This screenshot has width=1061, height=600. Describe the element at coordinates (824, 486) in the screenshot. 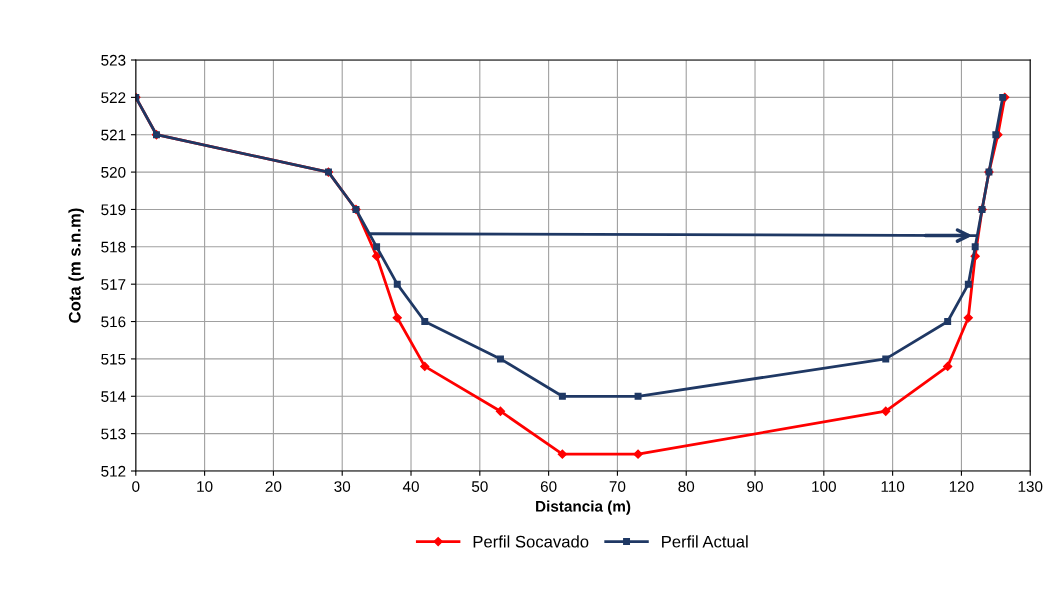

I see `x-tick-label: 100` at that location.